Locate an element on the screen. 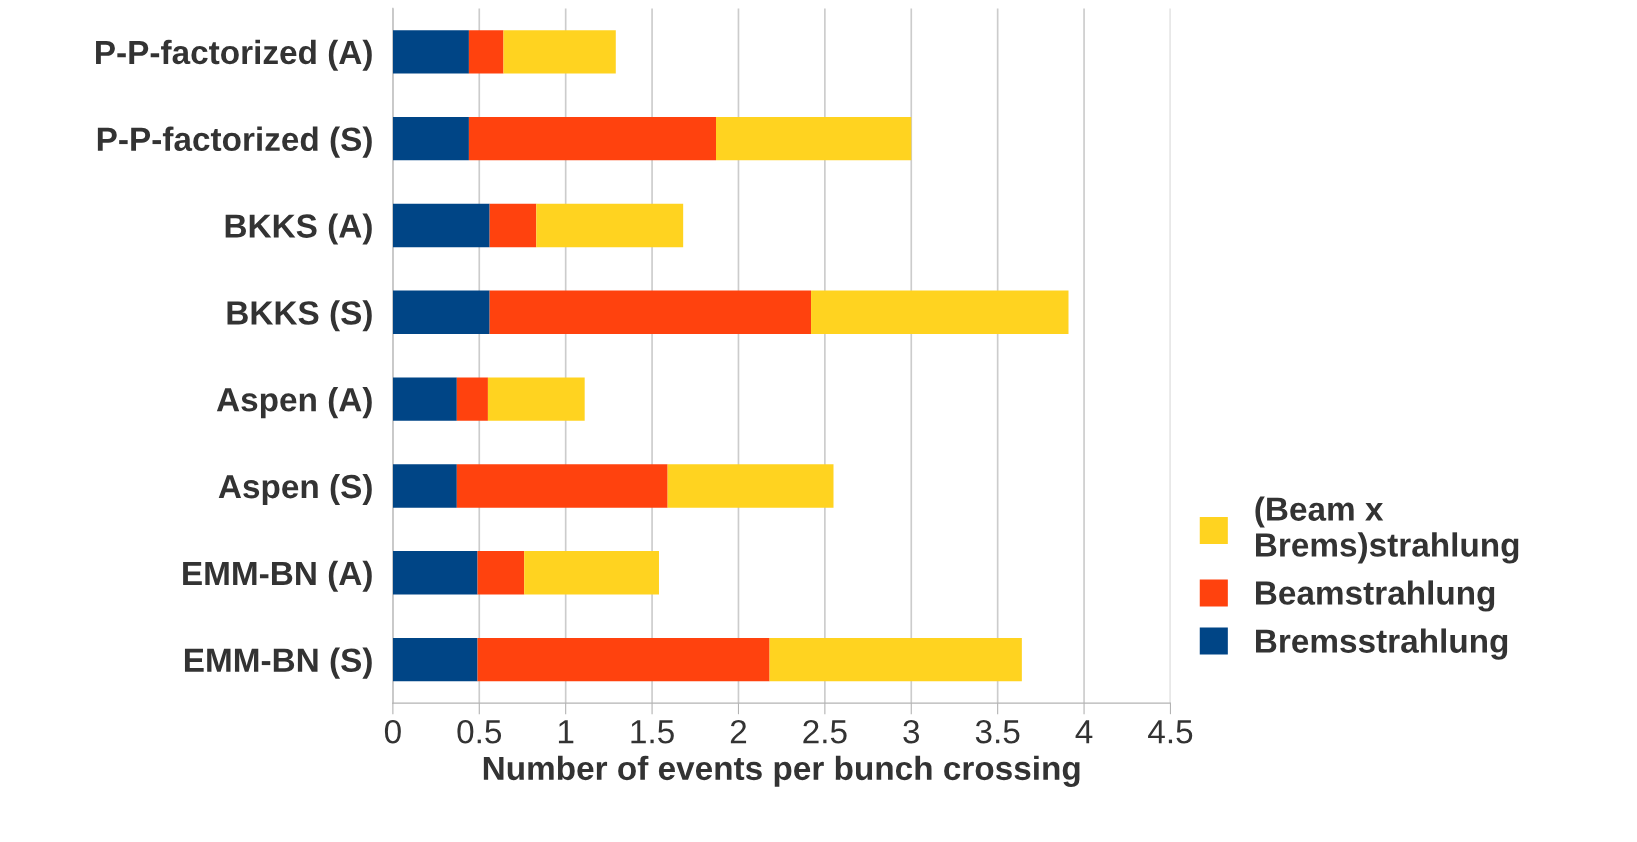 The width and height of the screenshot is (1637, 842). x-tick-label: 3 is located at coordinates (911, 731).